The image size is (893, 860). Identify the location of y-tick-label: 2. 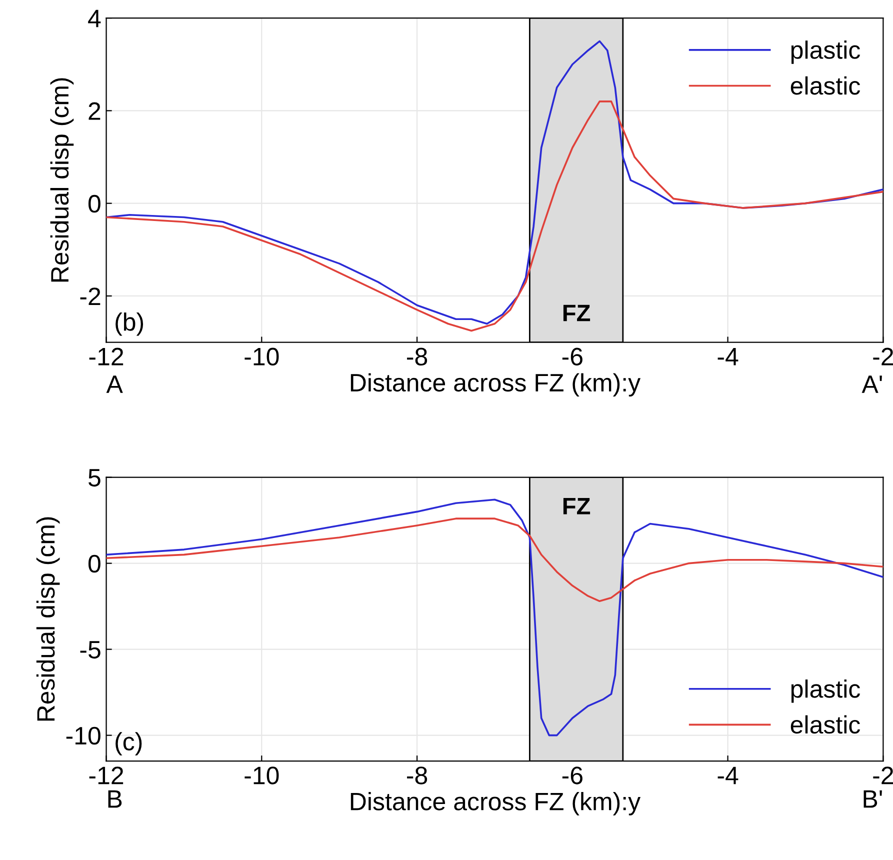
(94, 111).